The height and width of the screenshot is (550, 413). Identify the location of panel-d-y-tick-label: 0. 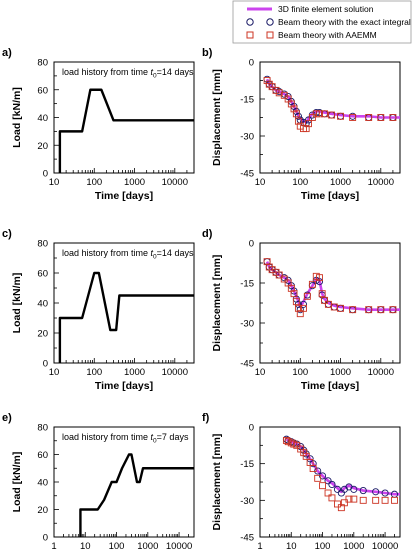
(251, 244).